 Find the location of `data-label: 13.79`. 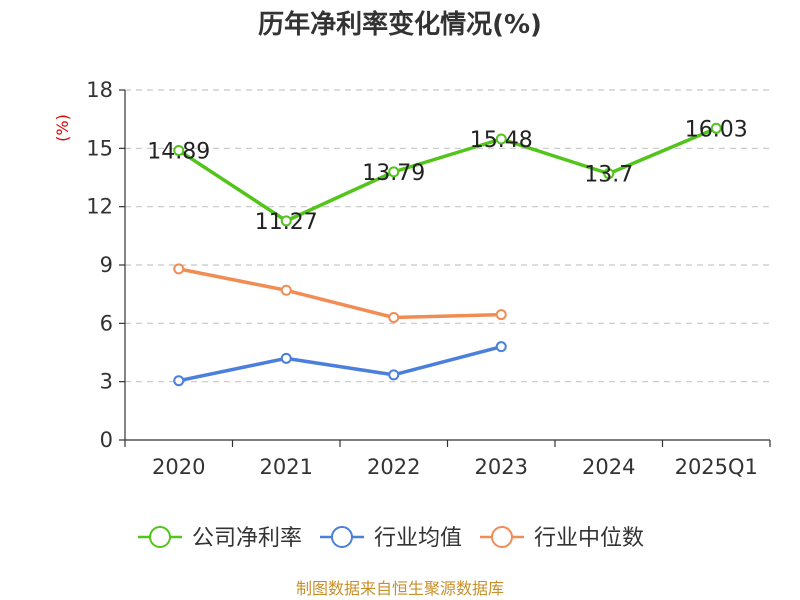

data-label: 13.79 is located at coordinates (393, 173).